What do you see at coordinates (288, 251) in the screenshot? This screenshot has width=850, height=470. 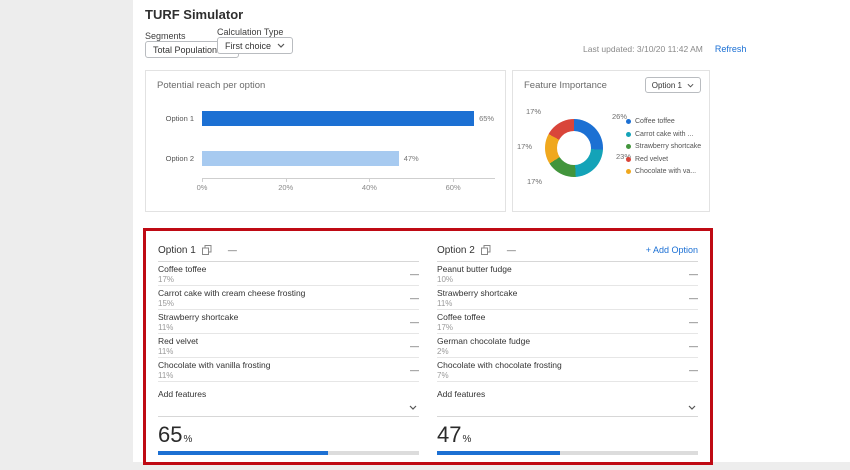 I see `option-header: Option 1 —` at bounding box center [288, 251].